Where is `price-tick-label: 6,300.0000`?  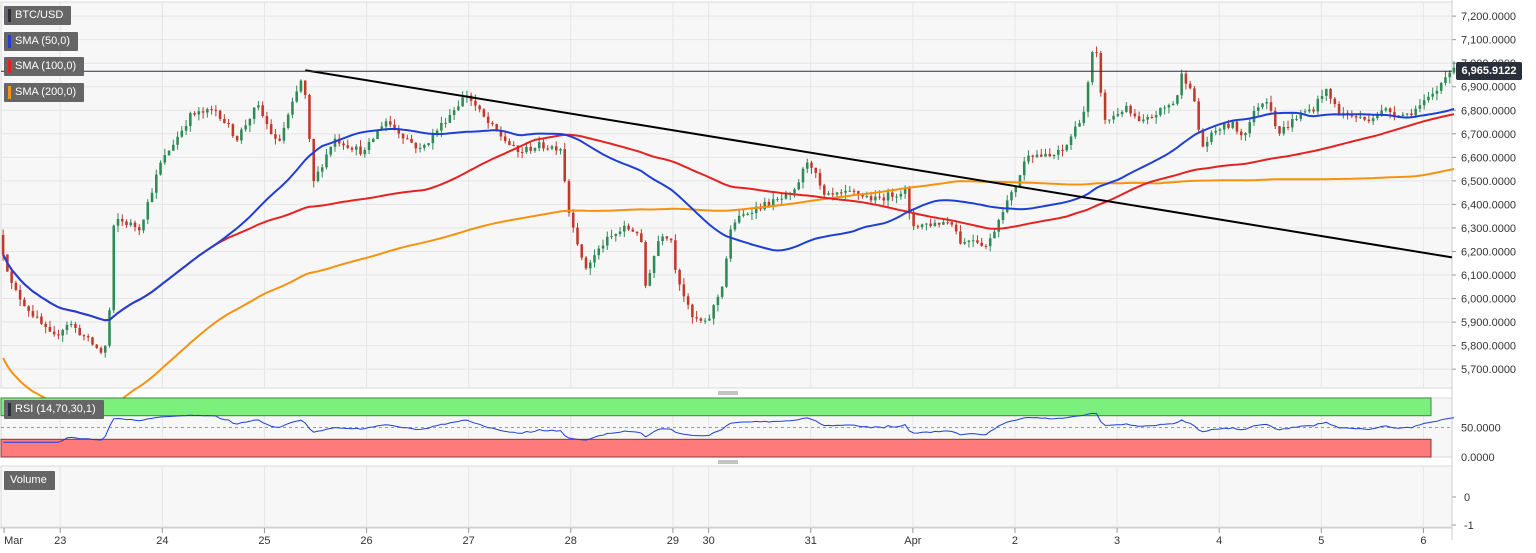 price-tick-label: 6,300.0000 is located at coordinates (1488, 229).